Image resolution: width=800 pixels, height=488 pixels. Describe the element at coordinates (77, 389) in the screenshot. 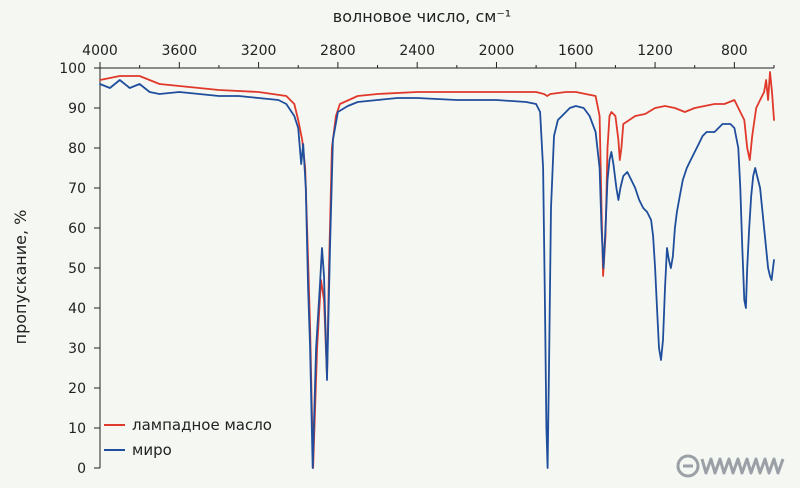

I see `y-tick-label: 20` at that location.